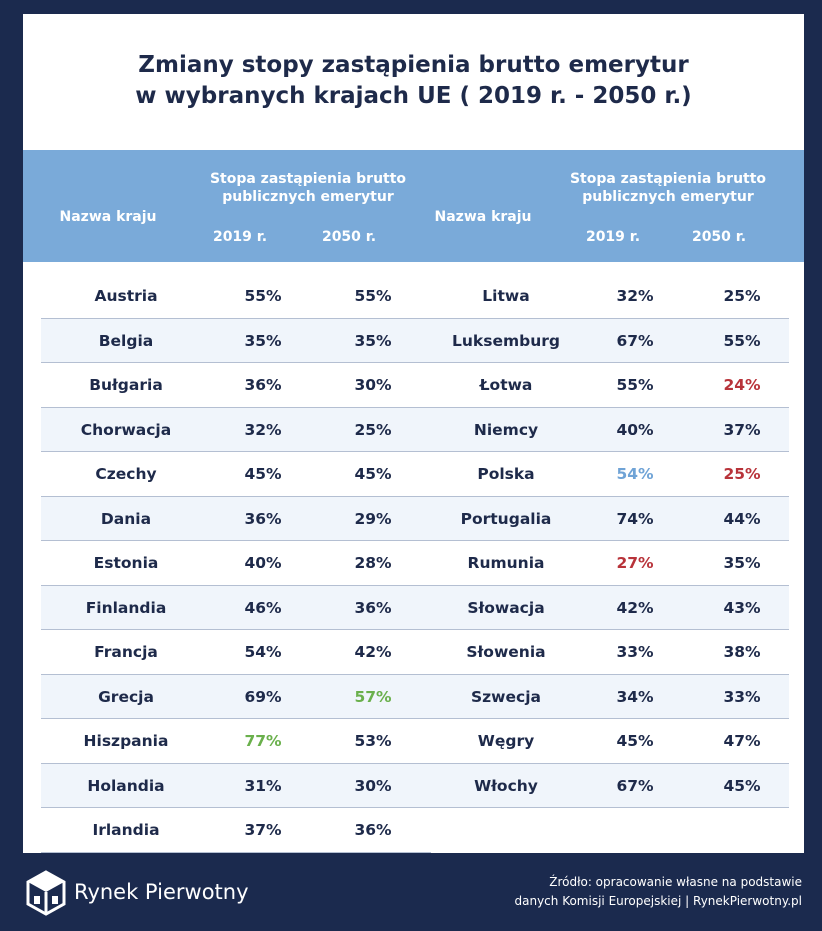  I want to click on country-cell: Litwa, so click(506, 296).